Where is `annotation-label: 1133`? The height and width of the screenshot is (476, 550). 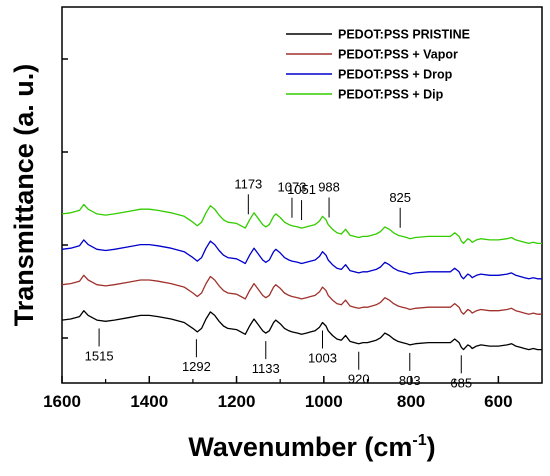 annotation-label: 1133 is located at coordinates (266, 368).